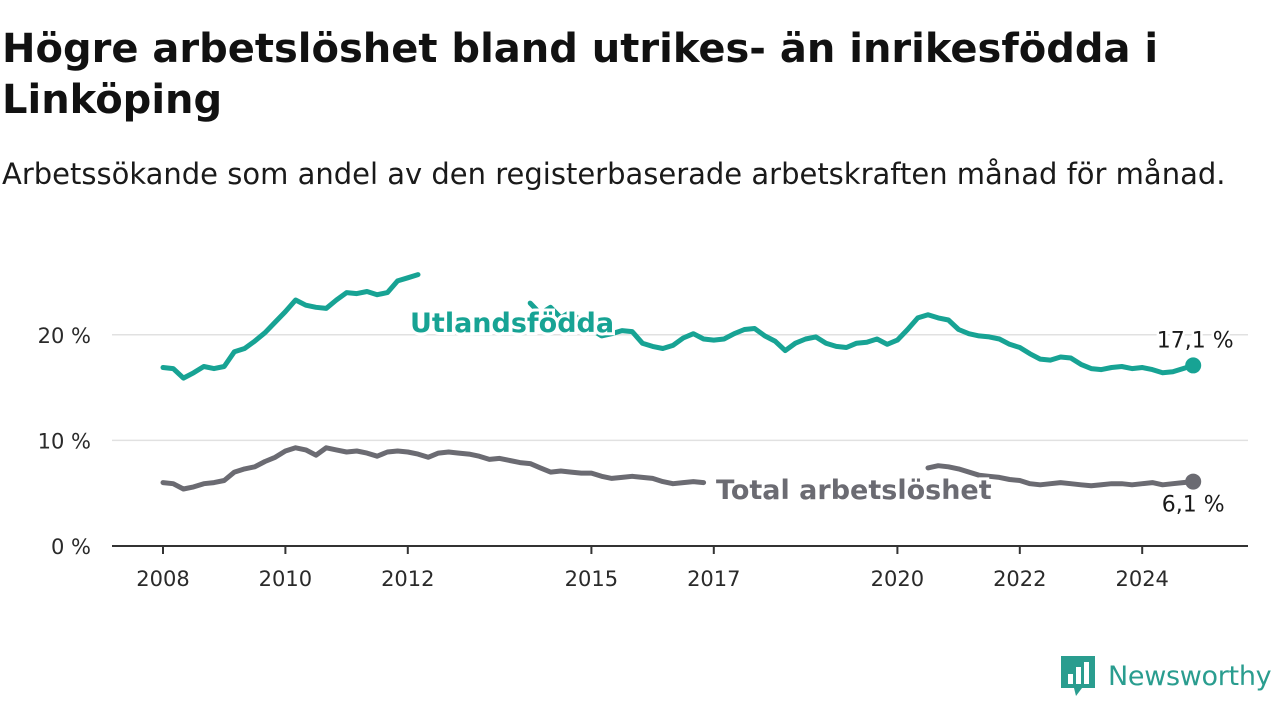 The image size is (1280, 720). I want to click on x-tick-label: 2008, so click(162, 579).